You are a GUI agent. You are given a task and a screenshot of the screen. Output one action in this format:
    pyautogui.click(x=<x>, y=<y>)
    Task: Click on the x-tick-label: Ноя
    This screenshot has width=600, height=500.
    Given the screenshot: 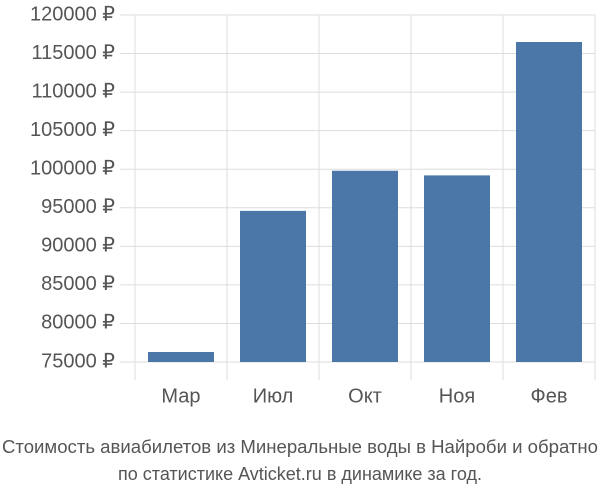 What is the action you would take?
    pyautogui.click(x=457, y=396)
    